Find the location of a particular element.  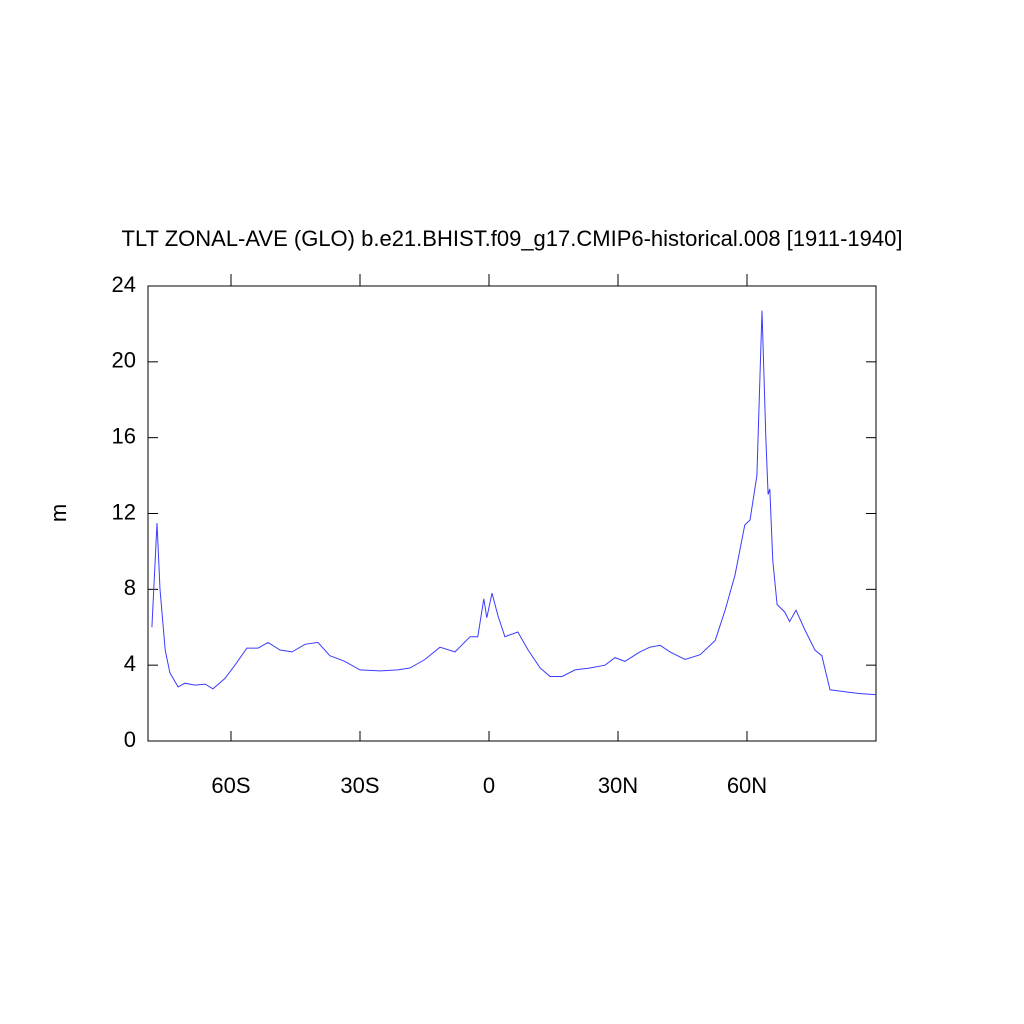

y-tick-label: 20 is located at coordinates (124, 360).